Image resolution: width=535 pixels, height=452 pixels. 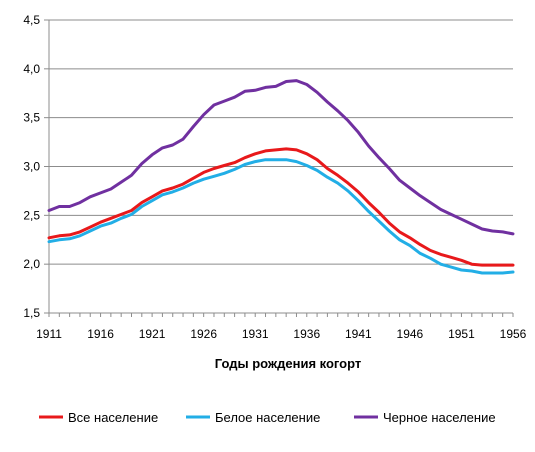 I want to click on x-tick-label: 1916, so click(x=100, y=334).